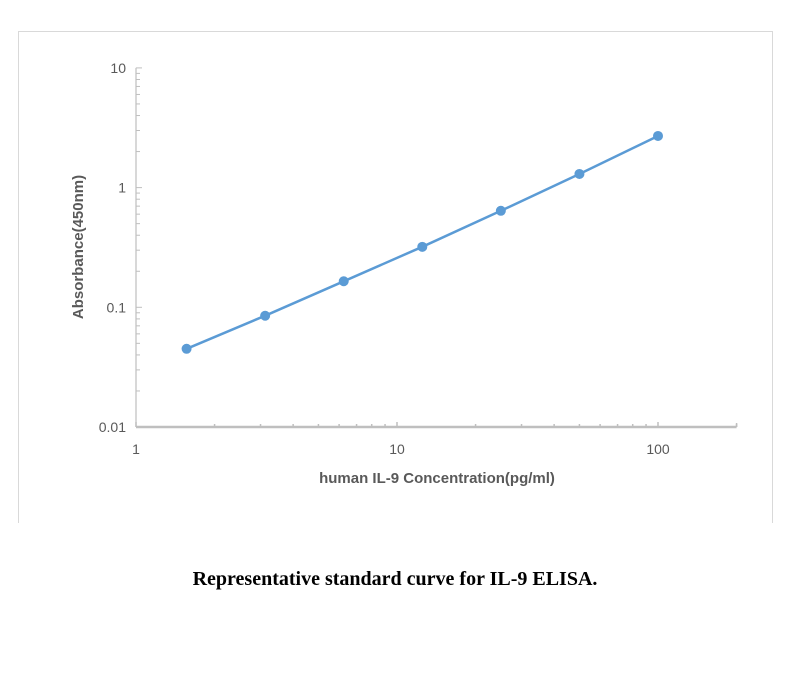 This screenshot has width=790, height=678. Describe the element at coordinates (118, 68) in the screenshot. I see `y-tick-label: 10` at that location.